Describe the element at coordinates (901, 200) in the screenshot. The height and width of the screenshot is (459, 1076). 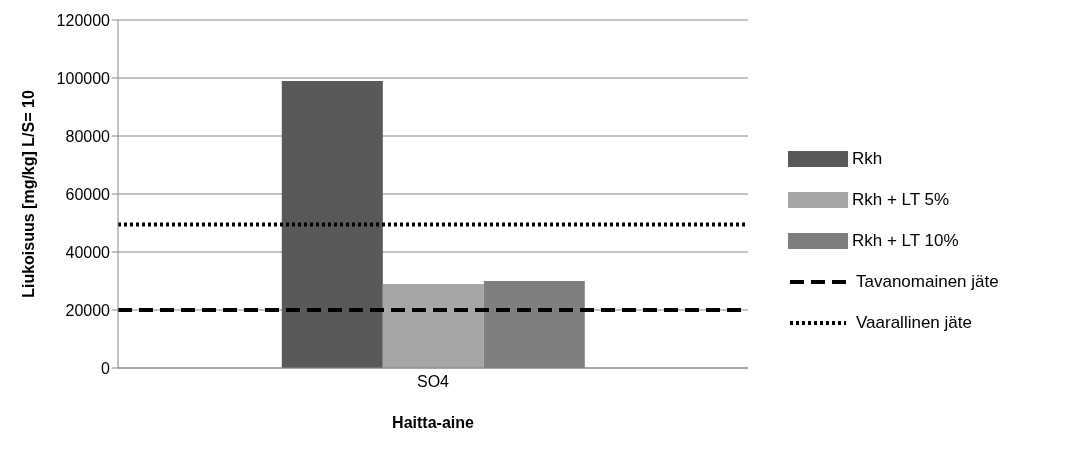
I see `legend-label: Rkh + LT 5%` at that location.